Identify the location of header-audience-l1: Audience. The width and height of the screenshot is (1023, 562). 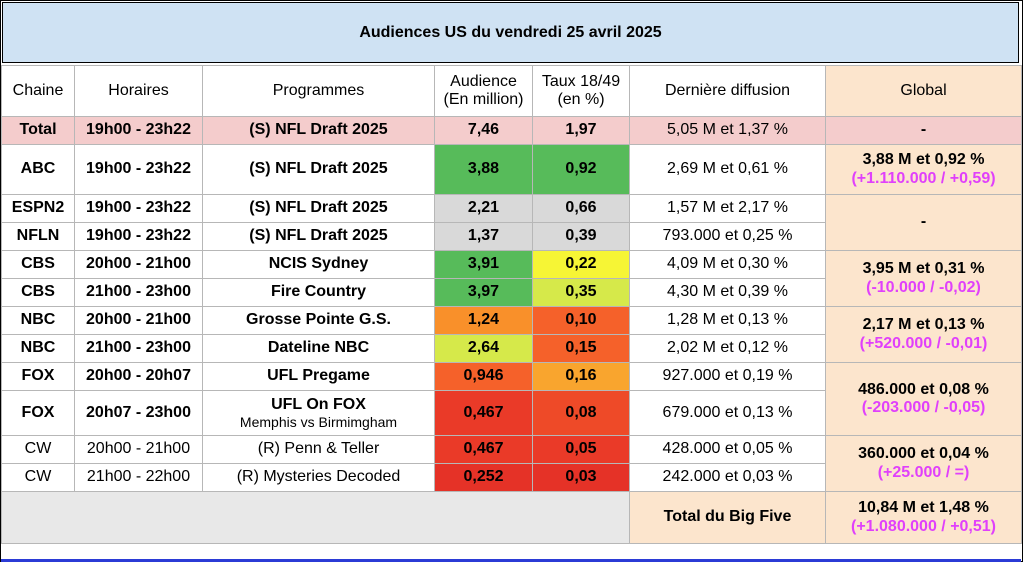
(483, 81).